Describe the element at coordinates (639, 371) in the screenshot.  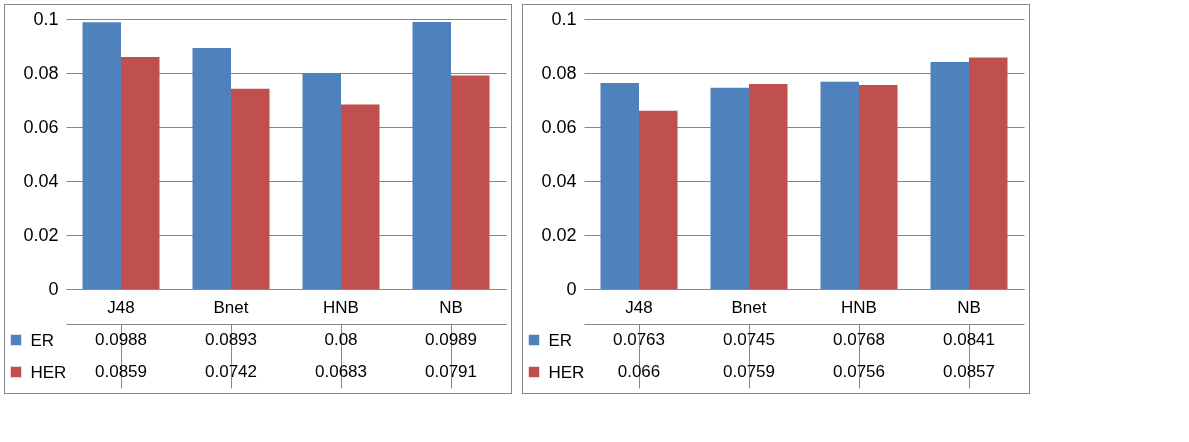
I see `data-label: 0.066` at that location.